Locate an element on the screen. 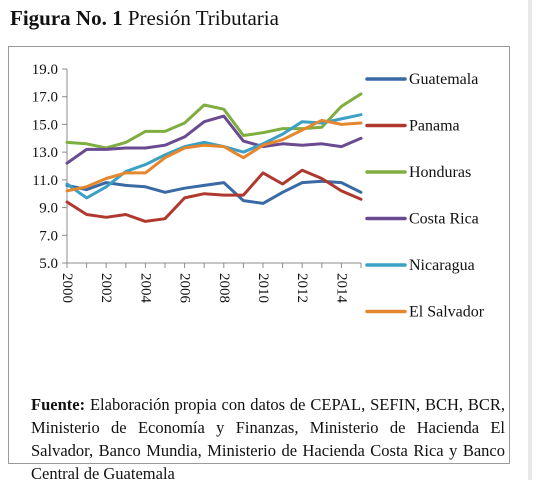  x-tick-label: 2014 is located at coordinates (341, 288).